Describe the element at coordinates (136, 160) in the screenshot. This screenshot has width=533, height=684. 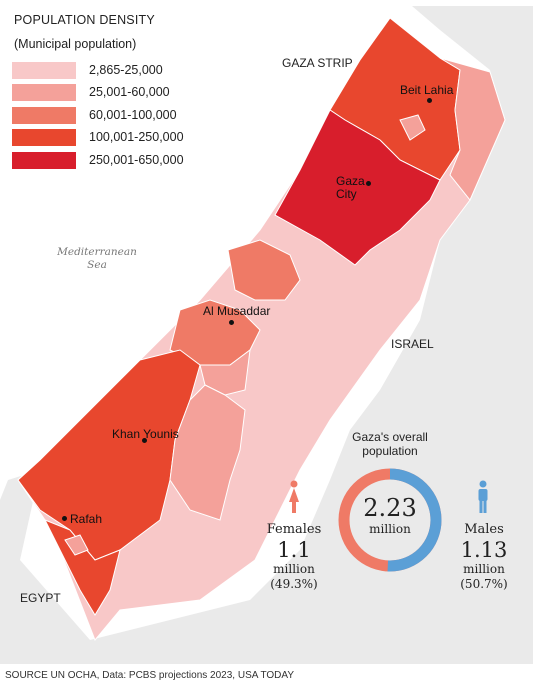
I see `legend-label: 250,001-650,000` at that location.